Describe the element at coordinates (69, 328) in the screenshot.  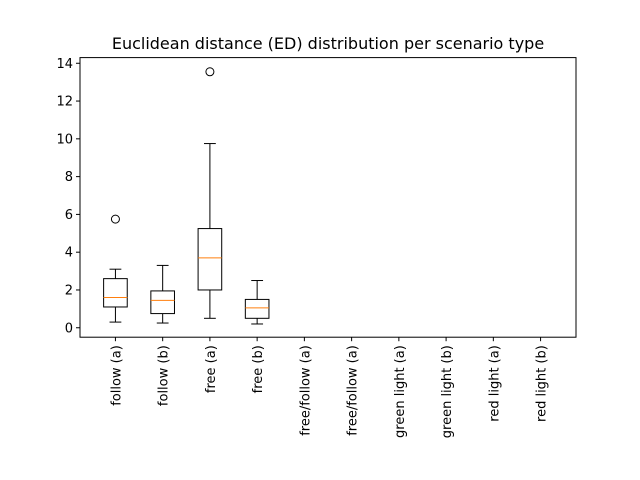
I see `y-tick-label: 0` at that location.